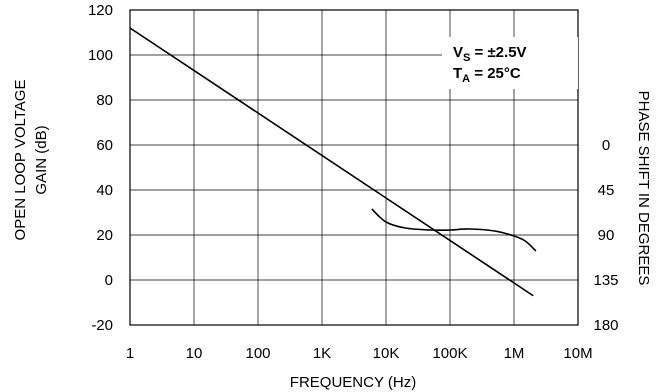 This screenshot has width=669, height=392. I want to click on annotation-vs-sub: S, so click(466, 58).